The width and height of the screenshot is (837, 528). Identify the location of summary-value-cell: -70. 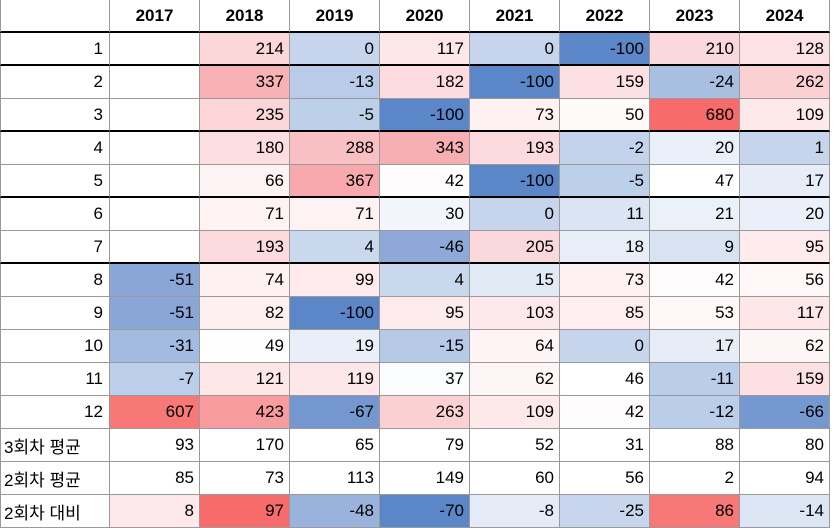
(425, 511).